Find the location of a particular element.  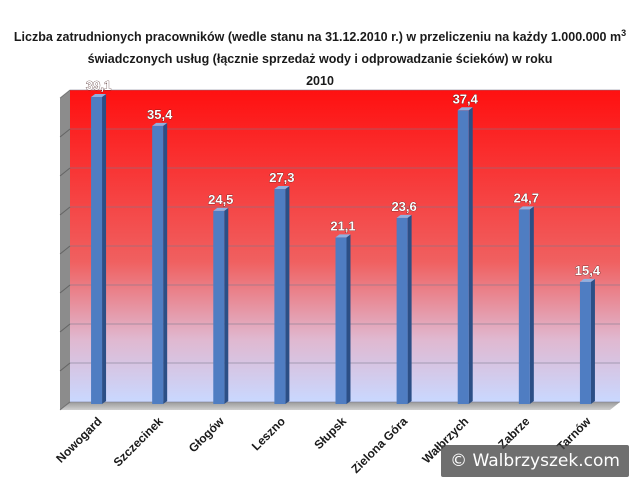

category-label: Leszno is located at coordinates (268, 433).